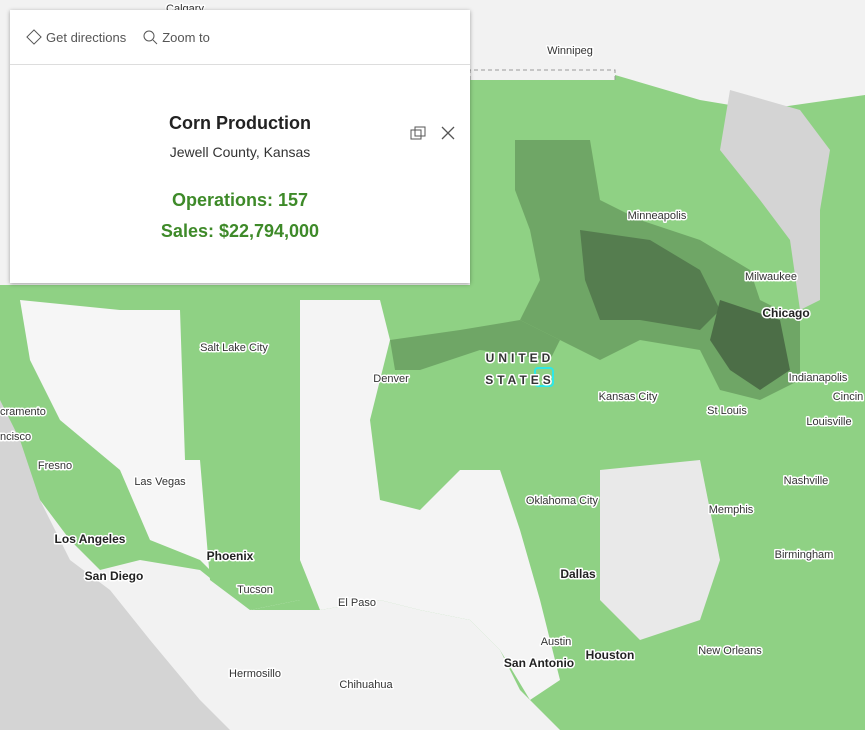  Describe the element at coordinates (150, 37) in the screenshot. I see `zoom-icon` at that location.